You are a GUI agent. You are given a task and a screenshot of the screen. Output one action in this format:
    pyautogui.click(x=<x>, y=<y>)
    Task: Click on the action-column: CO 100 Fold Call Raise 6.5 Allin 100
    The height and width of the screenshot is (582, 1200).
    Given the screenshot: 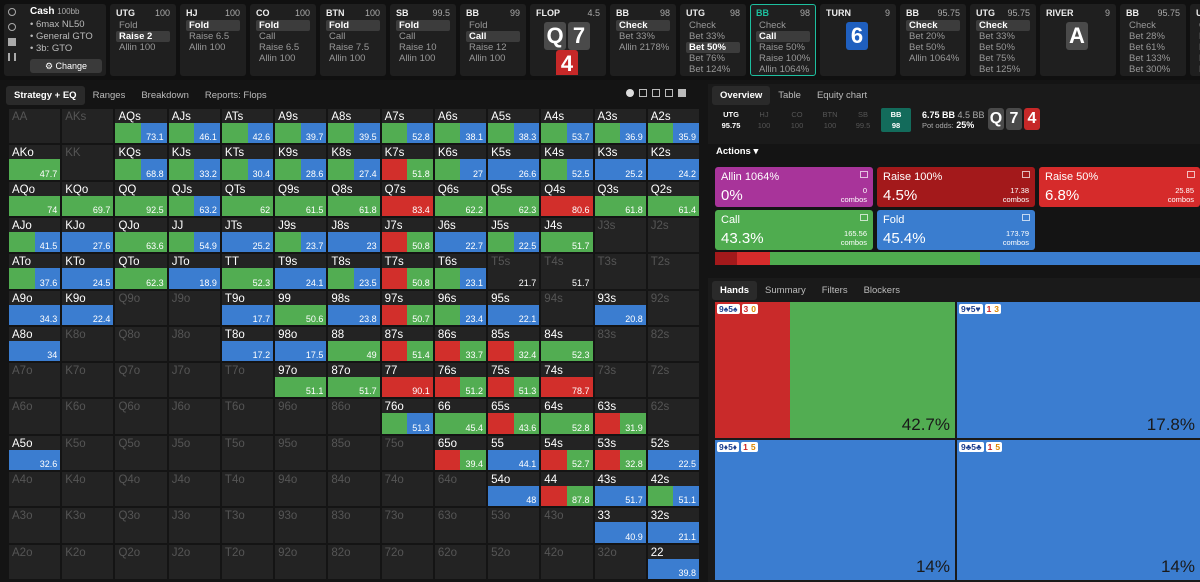 What is the action you would take?
    pyautogui.click(x=283, y=40)
    